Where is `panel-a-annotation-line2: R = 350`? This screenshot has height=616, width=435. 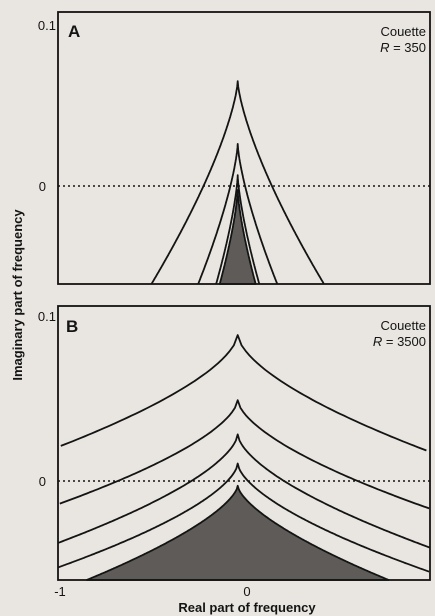 panel-a-annotation-line2: R = 350 is located at coordinates (403, 47).